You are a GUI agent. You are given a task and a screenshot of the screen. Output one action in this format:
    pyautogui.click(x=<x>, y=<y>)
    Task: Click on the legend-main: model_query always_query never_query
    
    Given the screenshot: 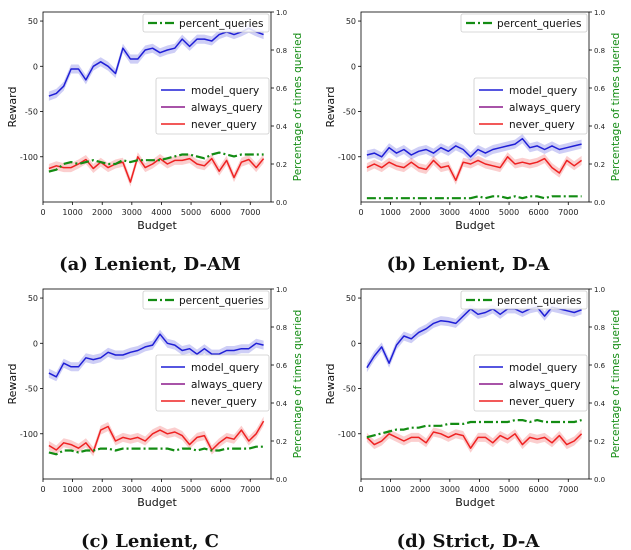 What is the action you would take?
    pyautogui.click(x=530, y=106)
    